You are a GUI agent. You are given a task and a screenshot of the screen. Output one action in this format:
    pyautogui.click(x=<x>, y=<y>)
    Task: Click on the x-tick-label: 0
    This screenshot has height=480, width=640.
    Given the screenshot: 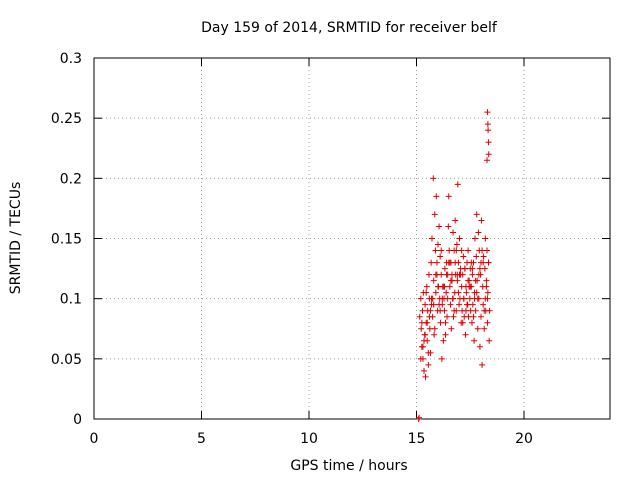 What is the action you would take?
    pyautogui.click(x=94, y=439)
    